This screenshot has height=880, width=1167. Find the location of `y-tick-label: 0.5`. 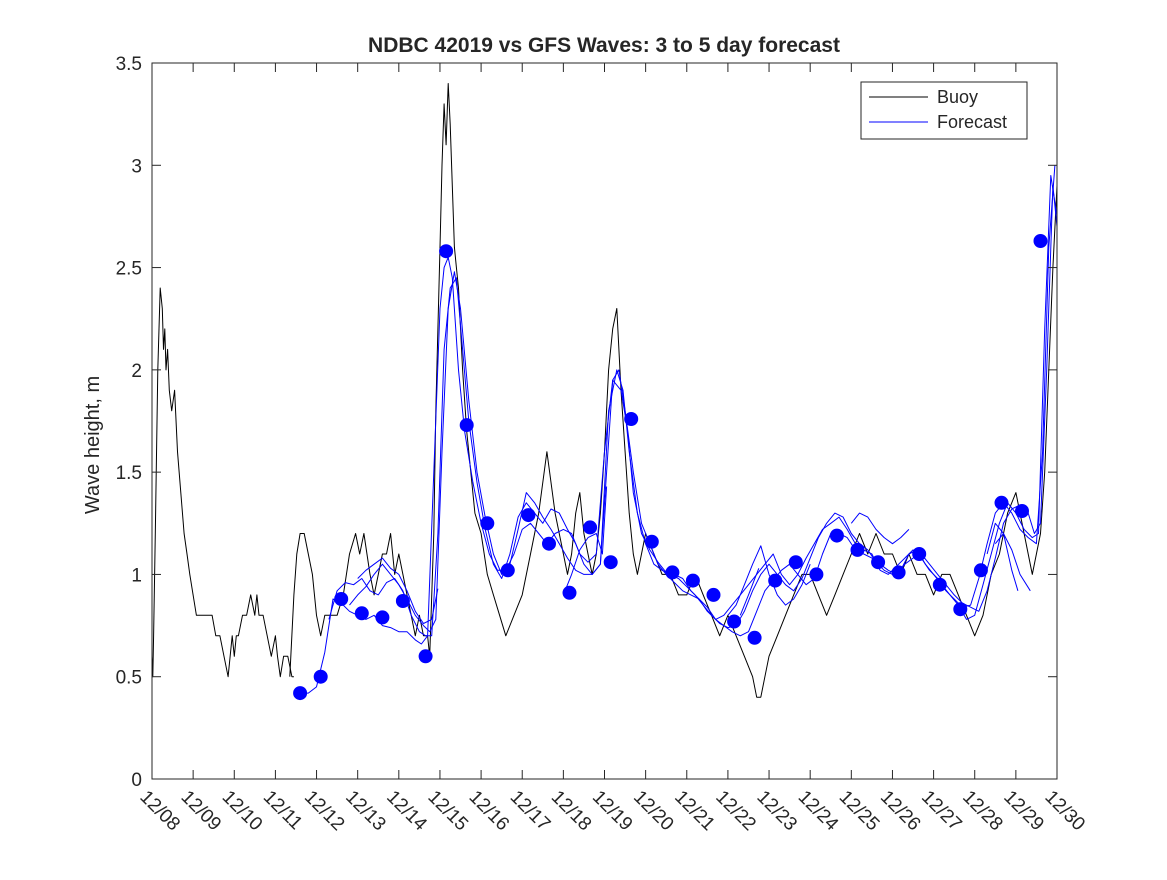

y-tick-label: 0.5 is located at coordinates (129, 678).